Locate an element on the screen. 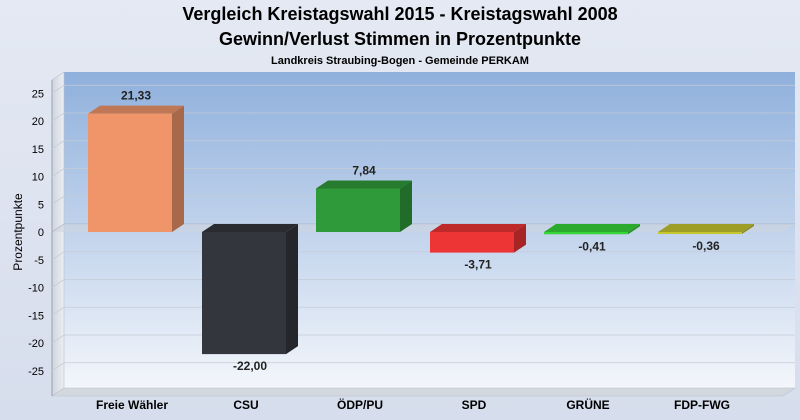  data-label: -22,00 is located at coordinates (250, 366).